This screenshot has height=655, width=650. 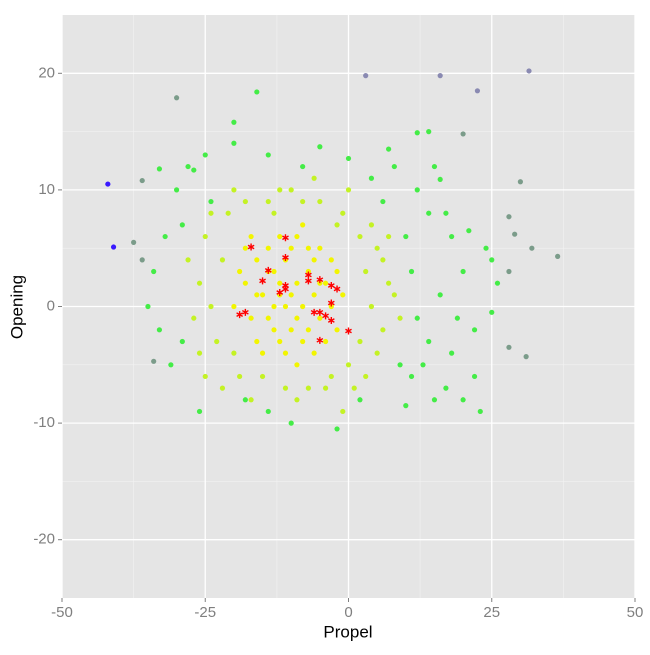 What do you see at coordinates (635, 612) in the screenshot?
I see `x-tick-label: 50` at bounding box center [635, 612].